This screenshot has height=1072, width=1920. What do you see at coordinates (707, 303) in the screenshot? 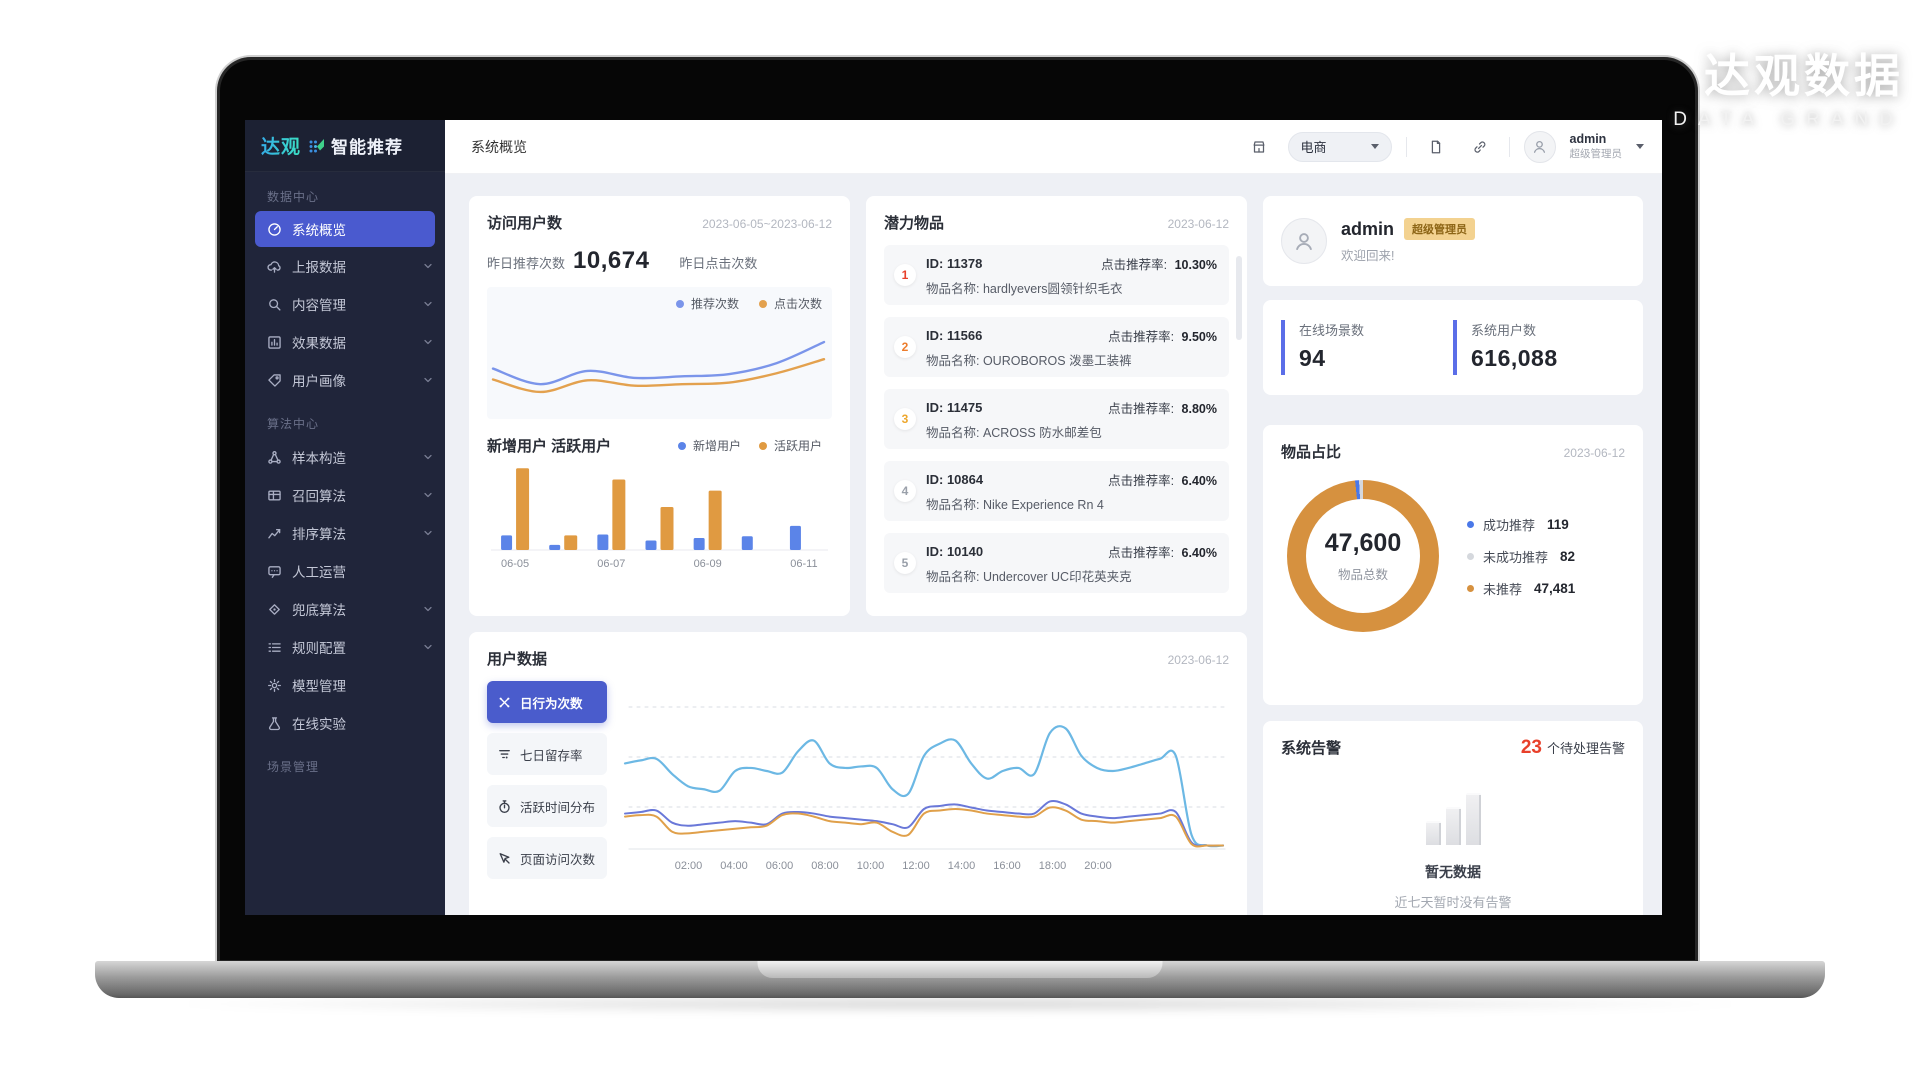
I see `legend-item: 推荐次数` at bounding box center [707, 303].